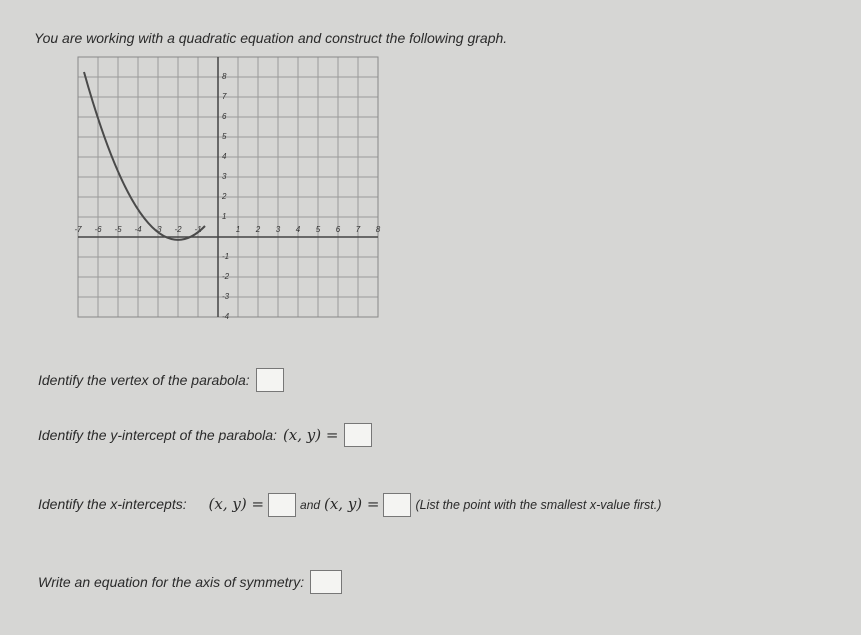 The image size is (861, 635). What do you see at coordinates (224, 76) in the screenshot?
I see `y-axis-label: 8` at bounding box center [224, 76].